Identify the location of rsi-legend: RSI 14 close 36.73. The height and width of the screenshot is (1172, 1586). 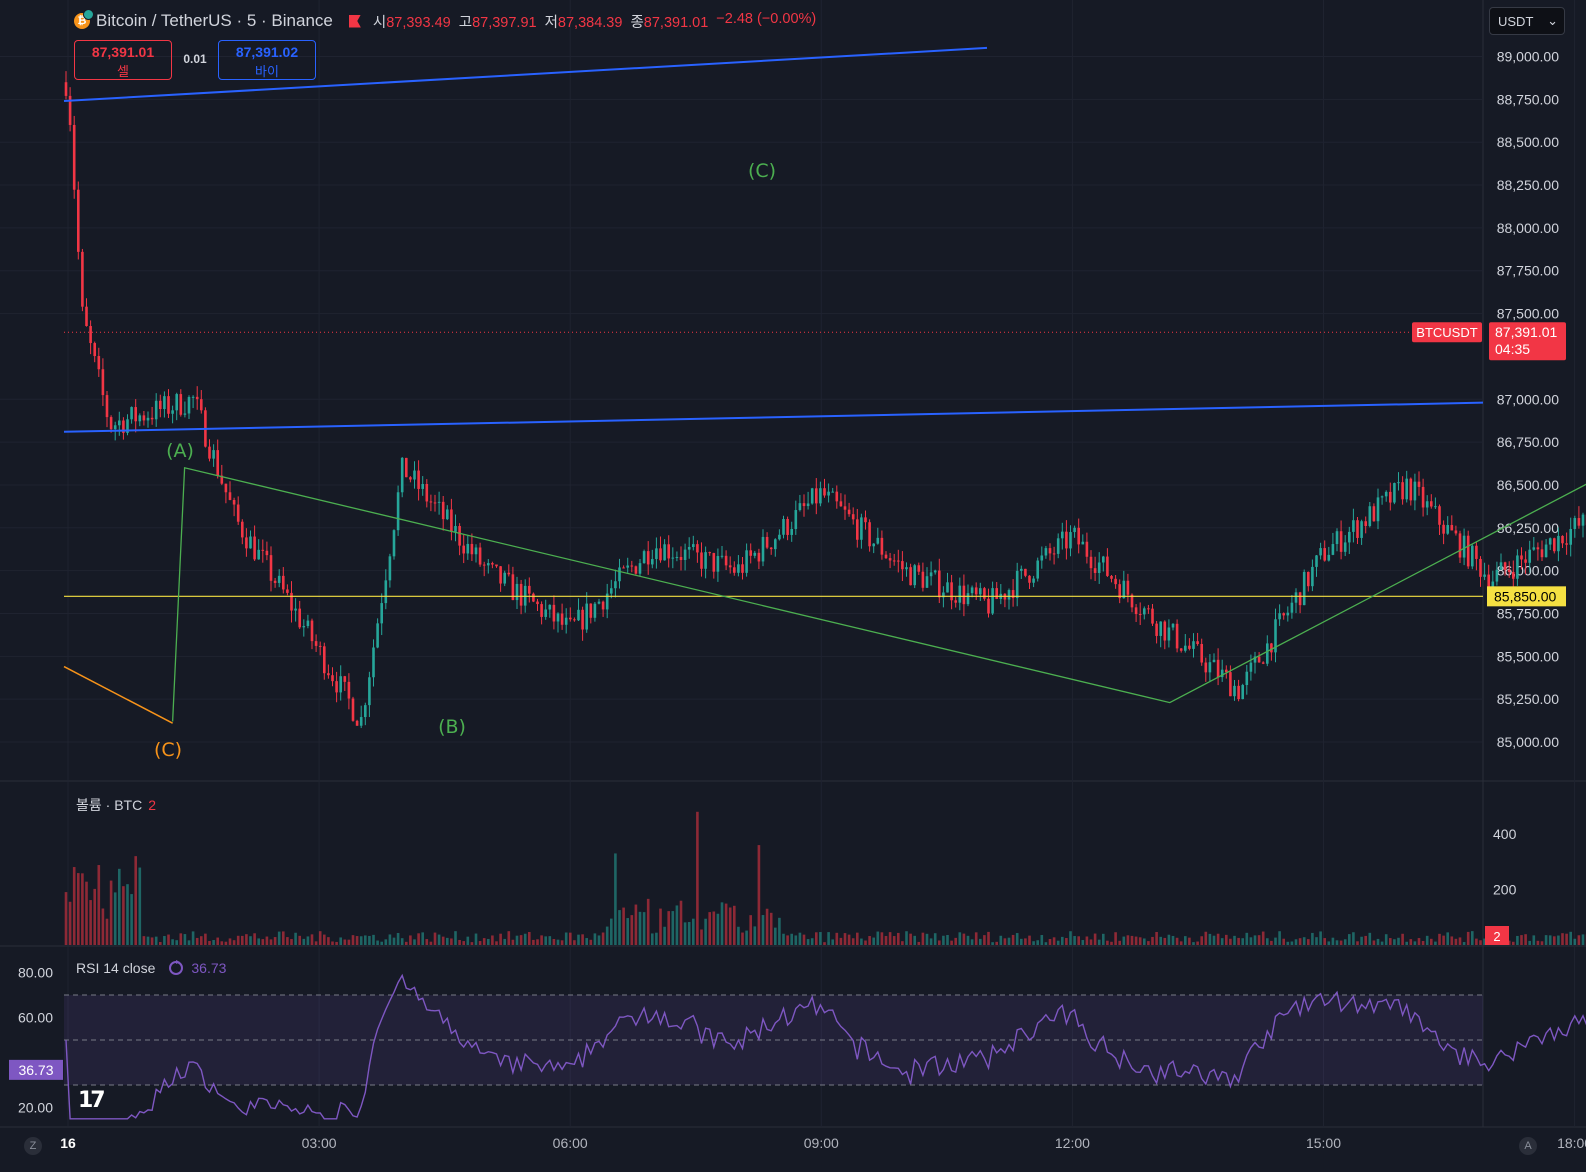
(151, 968).